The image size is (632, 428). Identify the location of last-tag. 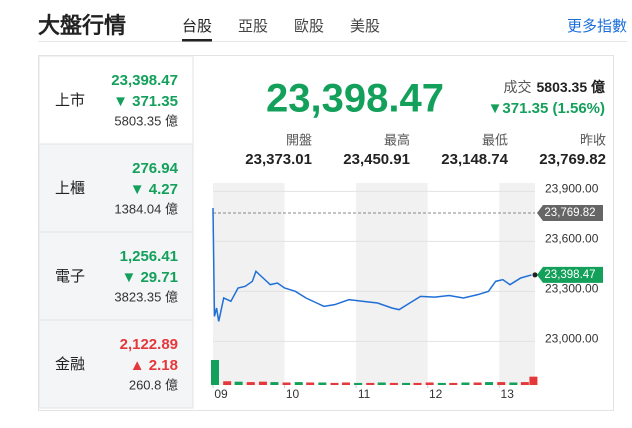
(570, 274).